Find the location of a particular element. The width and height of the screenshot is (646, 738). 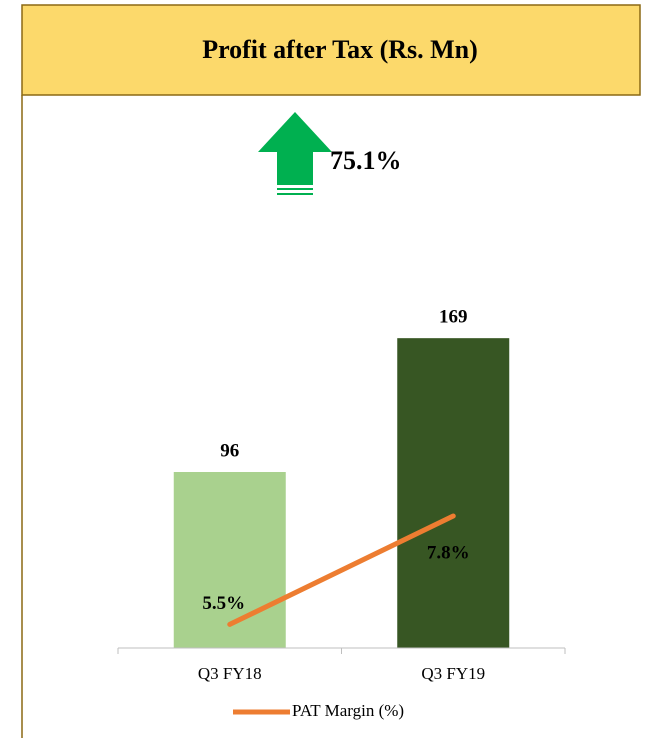

bar-label: 96 is located at coordinates (229, 450).